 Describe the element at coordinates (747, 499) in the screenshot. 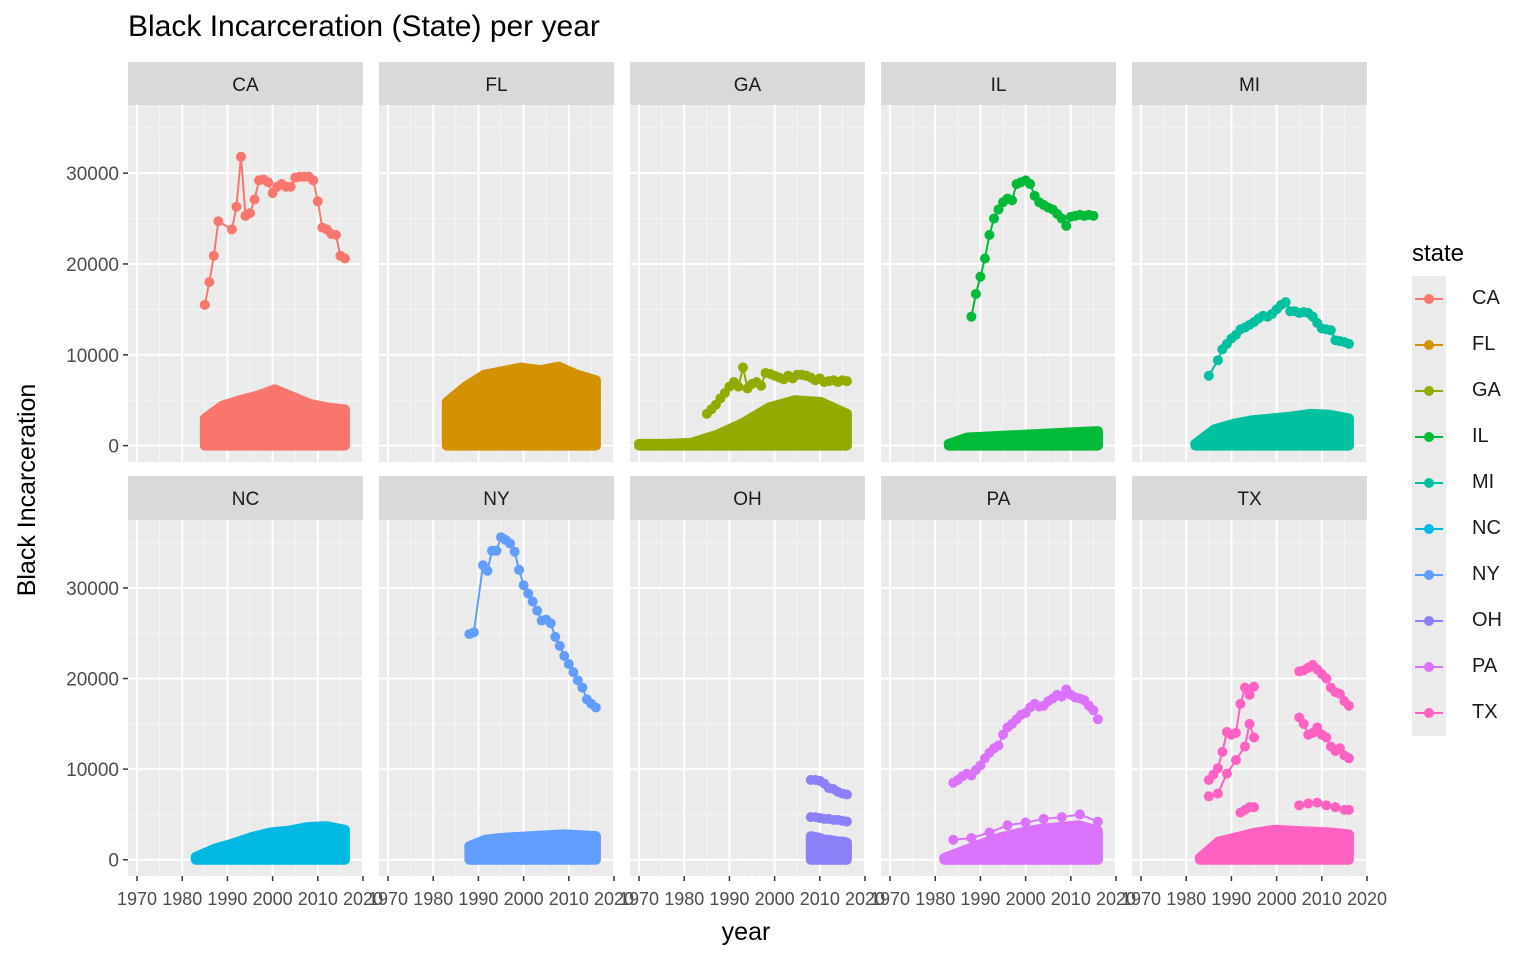

I see `facet-strip-label: OH` at that location.